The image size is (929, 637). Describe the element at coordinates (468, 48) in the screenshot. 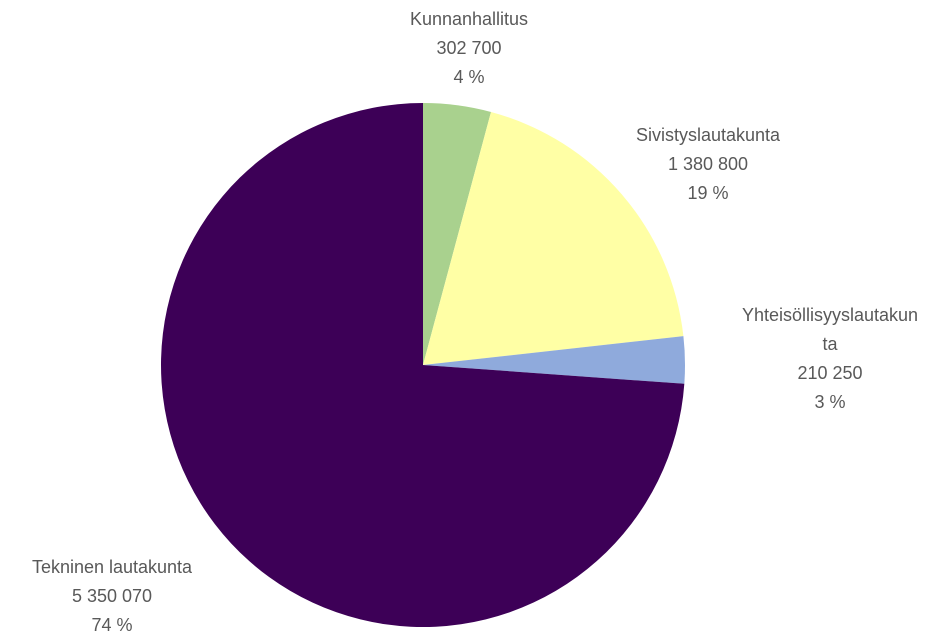

I see `value-label: 302 700` at that location.